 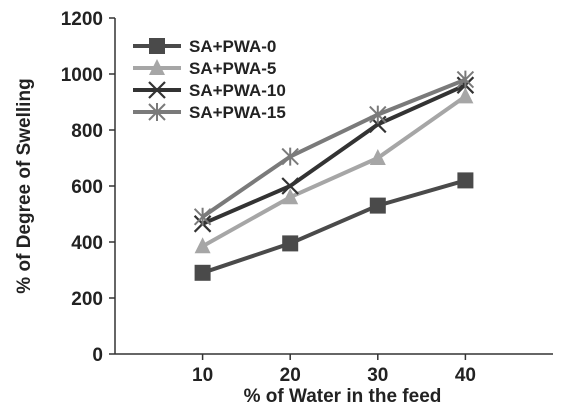 I want to click on legend-entry: SA+PWA-10, so click(x=209, y=90).